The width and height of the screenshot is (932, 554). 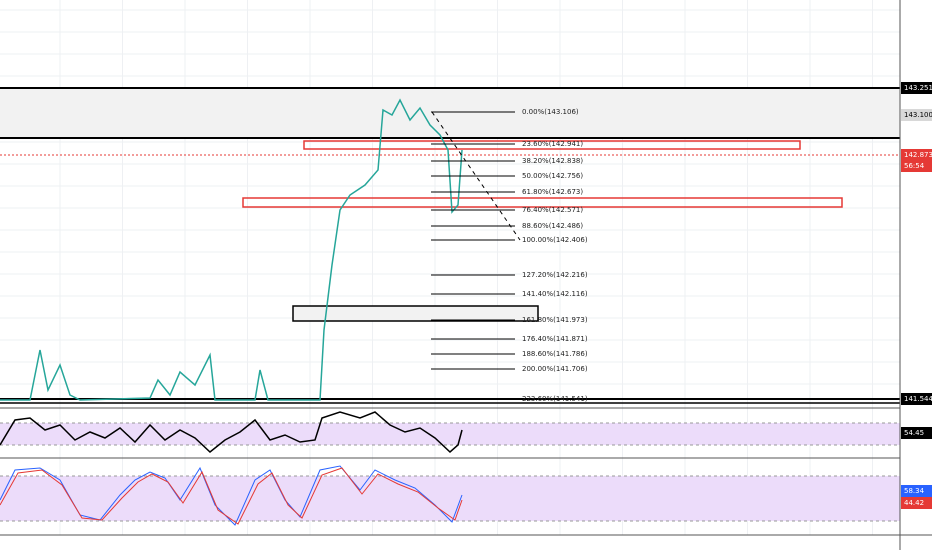 I want to click on fib-label: 88.60%(142.486), so click(x=552, y=226).